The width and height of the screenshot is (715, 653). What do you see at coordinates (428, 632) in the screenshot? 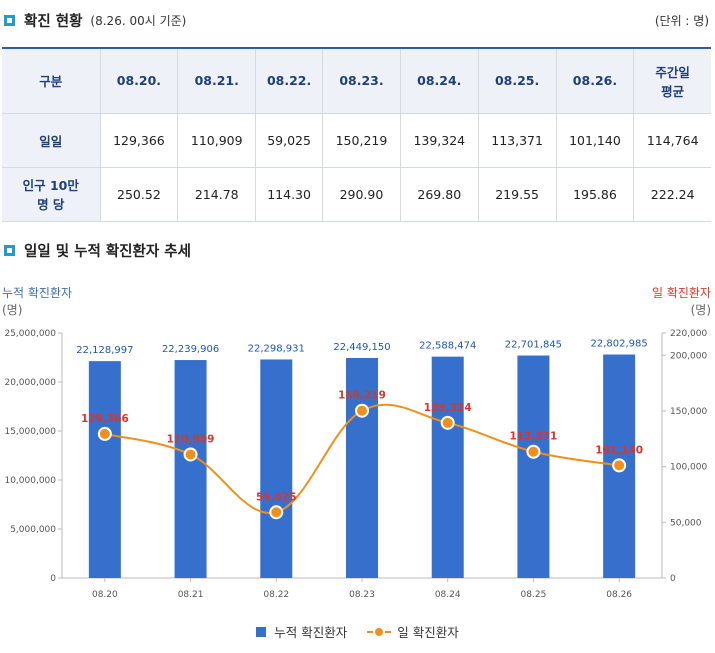
I see `legend-label: 일 확진환자` at bounding box center [428, 632].